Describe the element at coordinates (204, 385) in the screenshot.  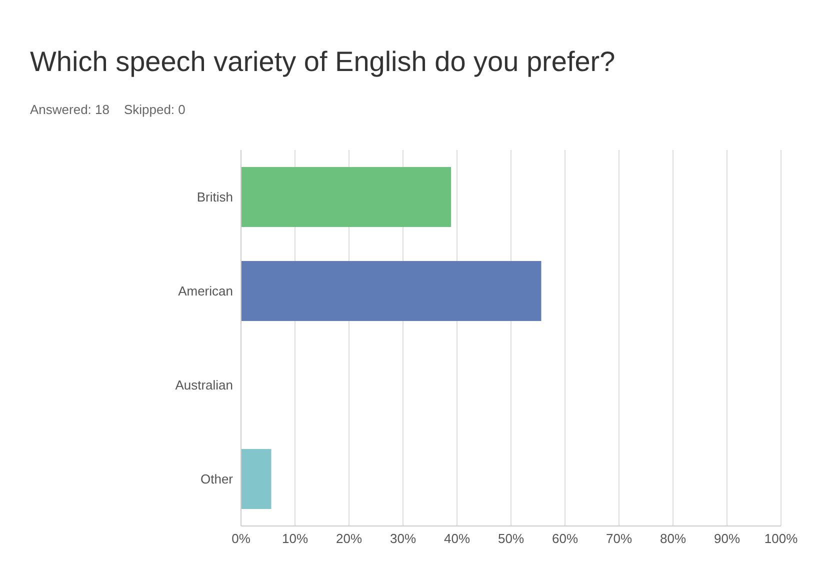
I see `y-tick-label: Australian` at that location.